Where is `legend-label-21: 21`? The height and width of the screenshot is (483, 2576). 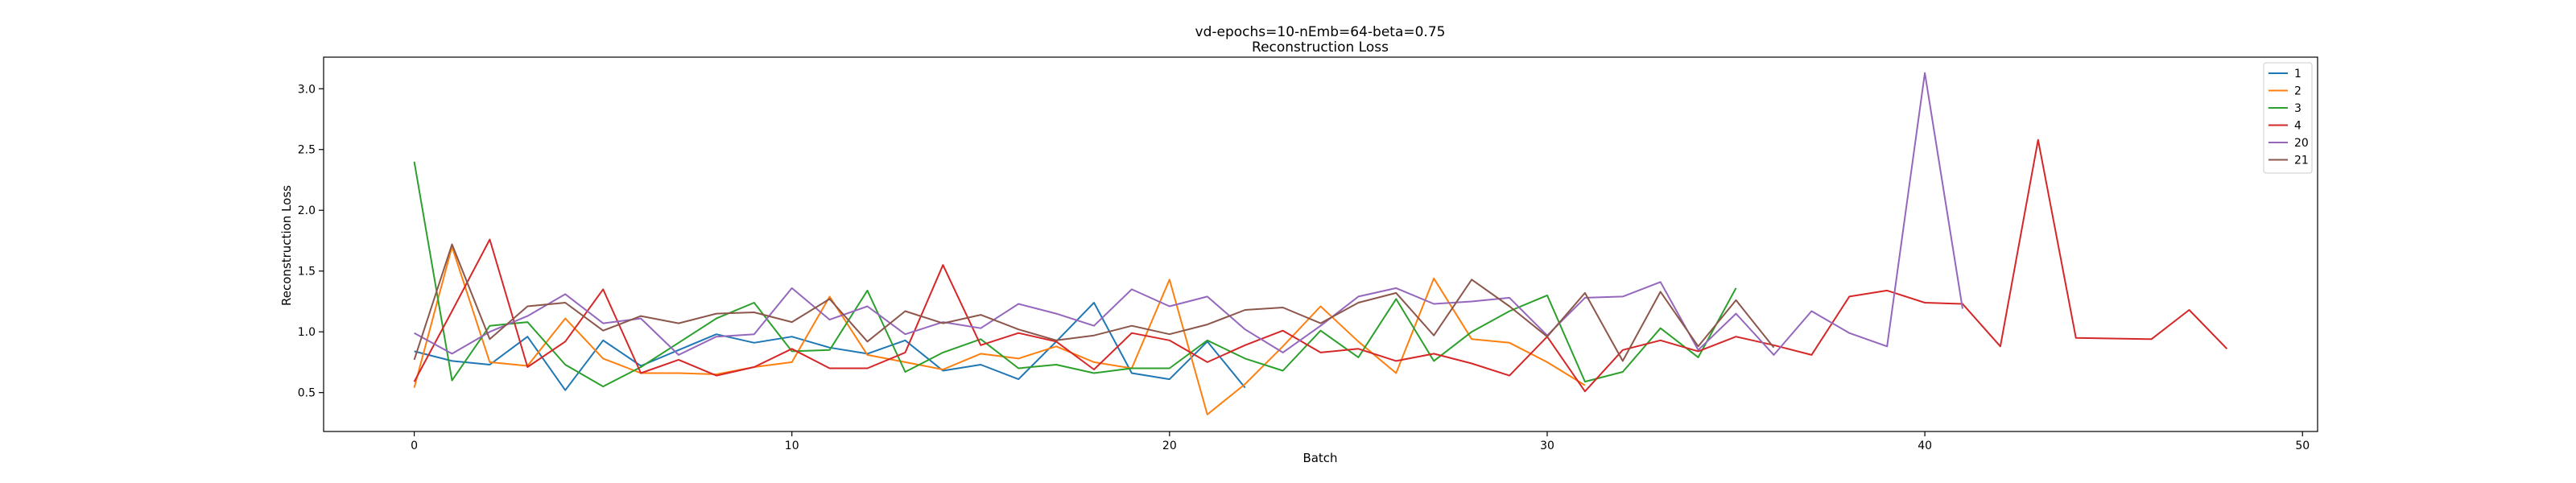 legend-label-21: 21 is located at coordinates (2301, 161).